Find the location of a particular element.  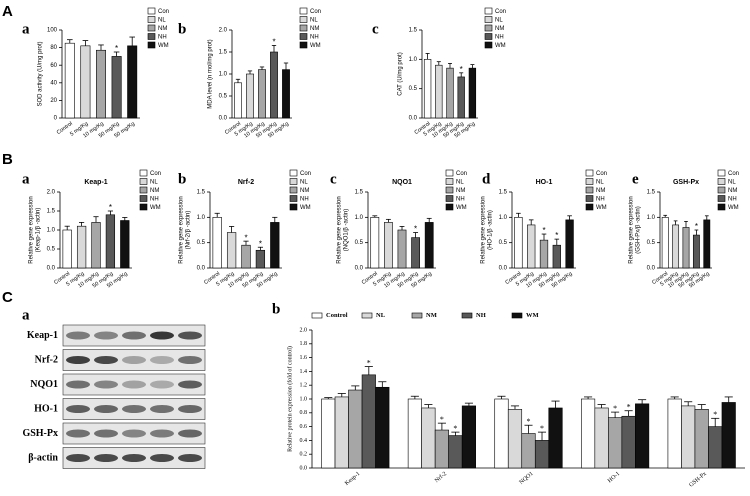

western-blot: a Keap-1 Nrf-2 NQO1 HO-1 GSH-Px β-actin is located at coordinates (114, 388).